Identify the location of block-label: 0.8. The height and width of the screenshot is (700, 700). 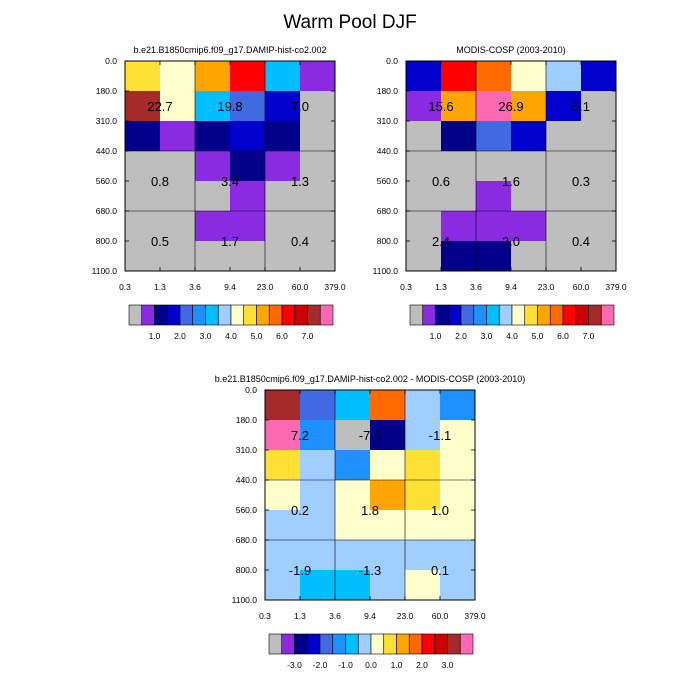
(160, 181).